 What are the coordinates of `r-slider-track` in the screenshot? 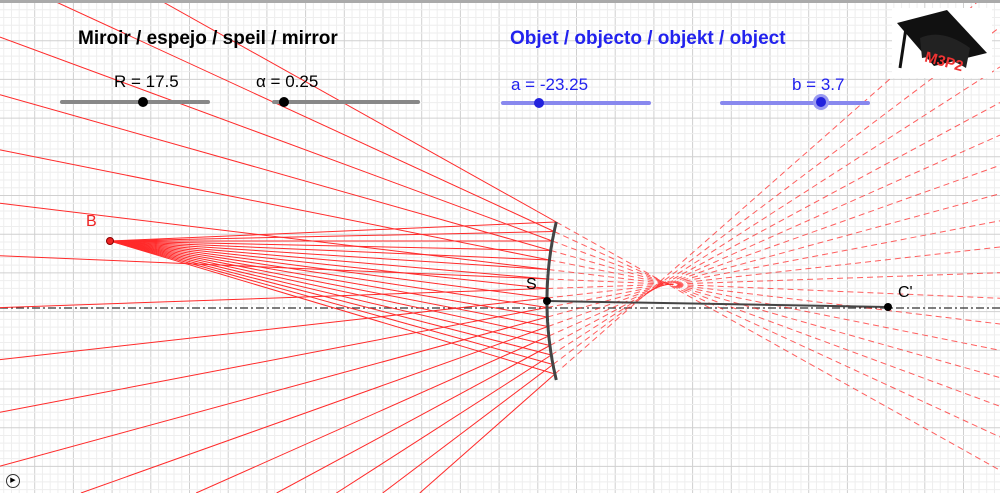 It's located at (135, 102).